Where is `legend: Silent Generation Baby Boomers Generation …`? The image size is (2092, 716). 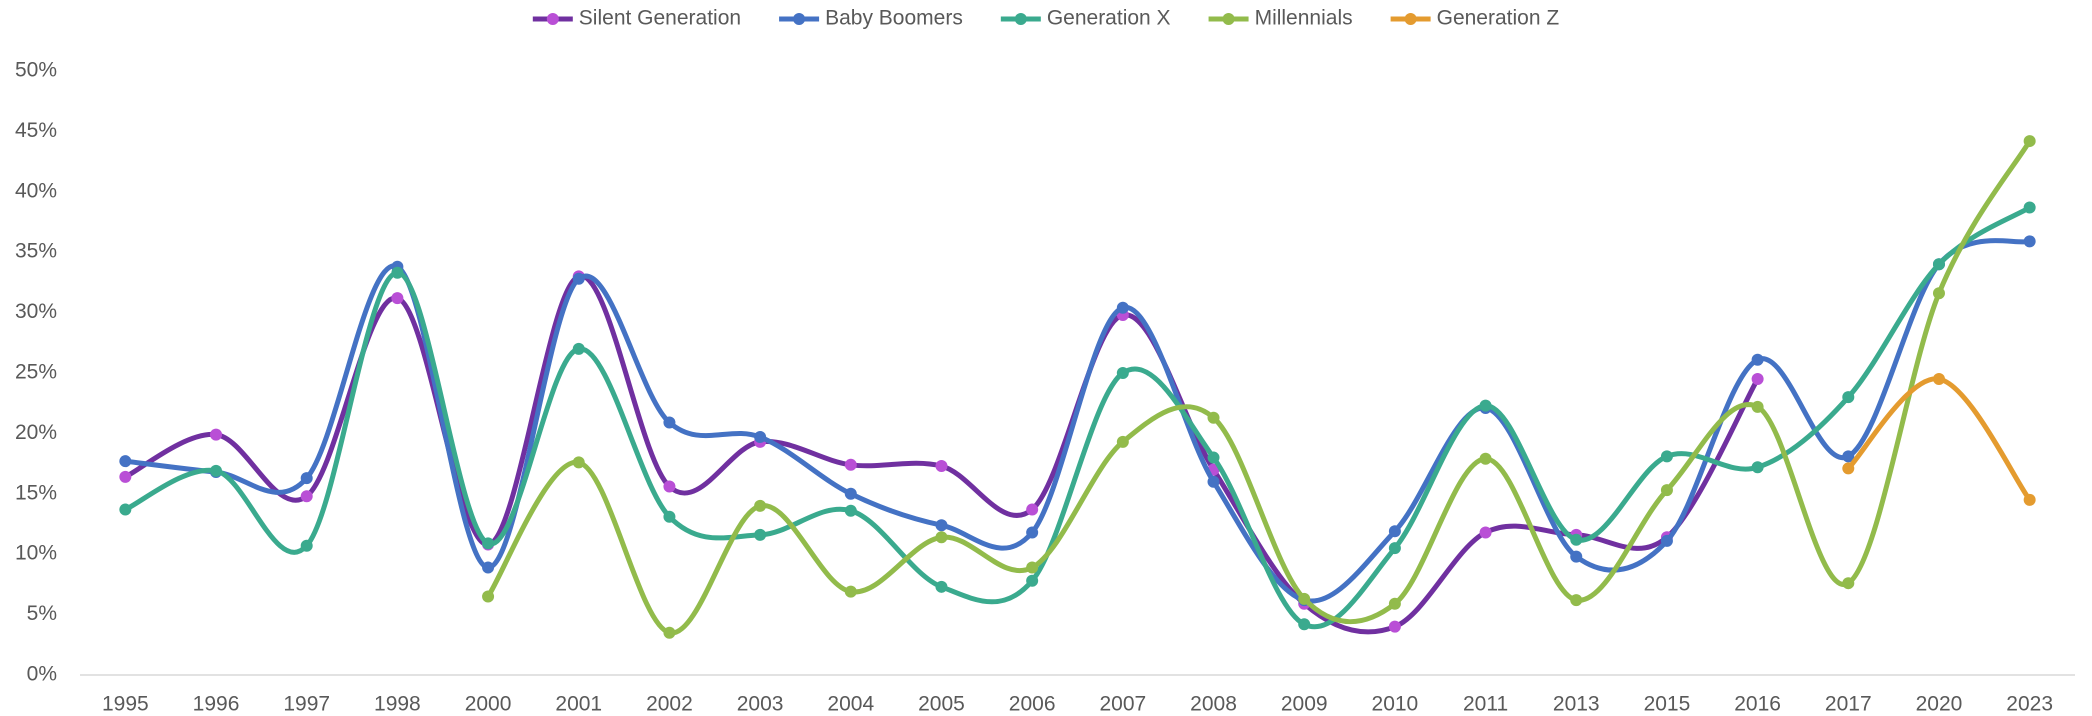
legend: Silent Generation Baby Boomers Generation … is located at coordinates (1046, 18).